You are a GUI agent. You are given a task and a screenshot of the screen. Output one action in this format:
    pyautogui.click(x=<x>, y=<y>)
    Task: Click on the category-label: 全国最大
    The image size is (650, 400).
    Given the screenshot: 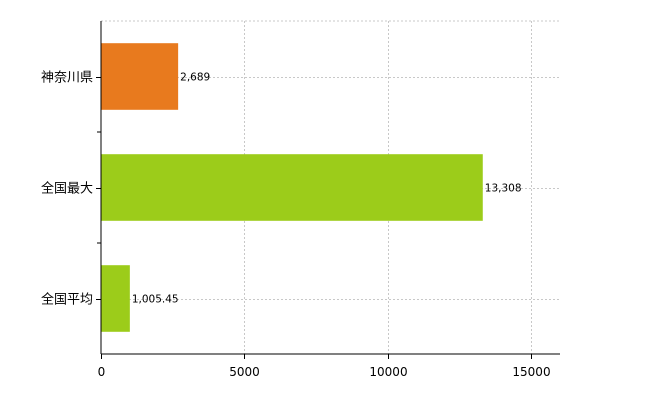 What is the action you would take?
    pyautogui.click(x=67, y=189)
    